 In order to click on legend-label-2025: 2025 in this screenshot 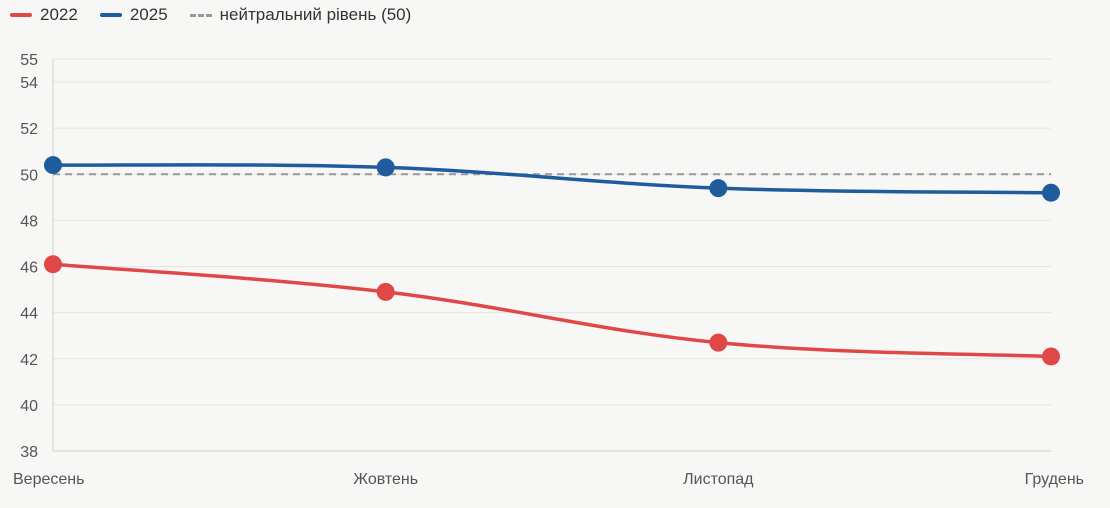, I will do `click(148, 14)`.